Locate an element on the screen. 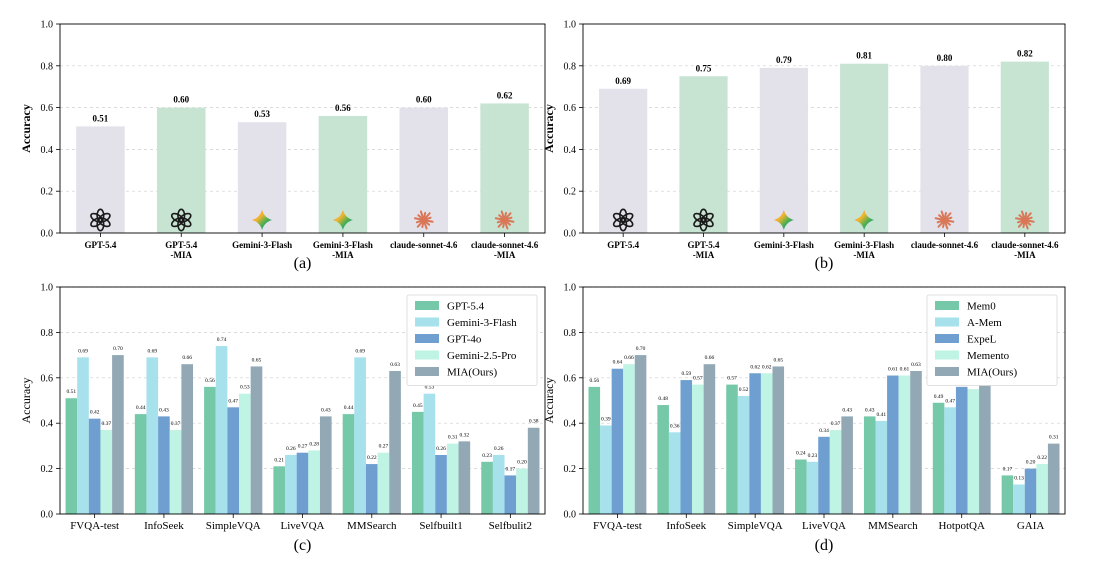 The width and height of the screenshot is (1100, 567). bar-value-label: 0.43 is located at coordinates (870, 410).